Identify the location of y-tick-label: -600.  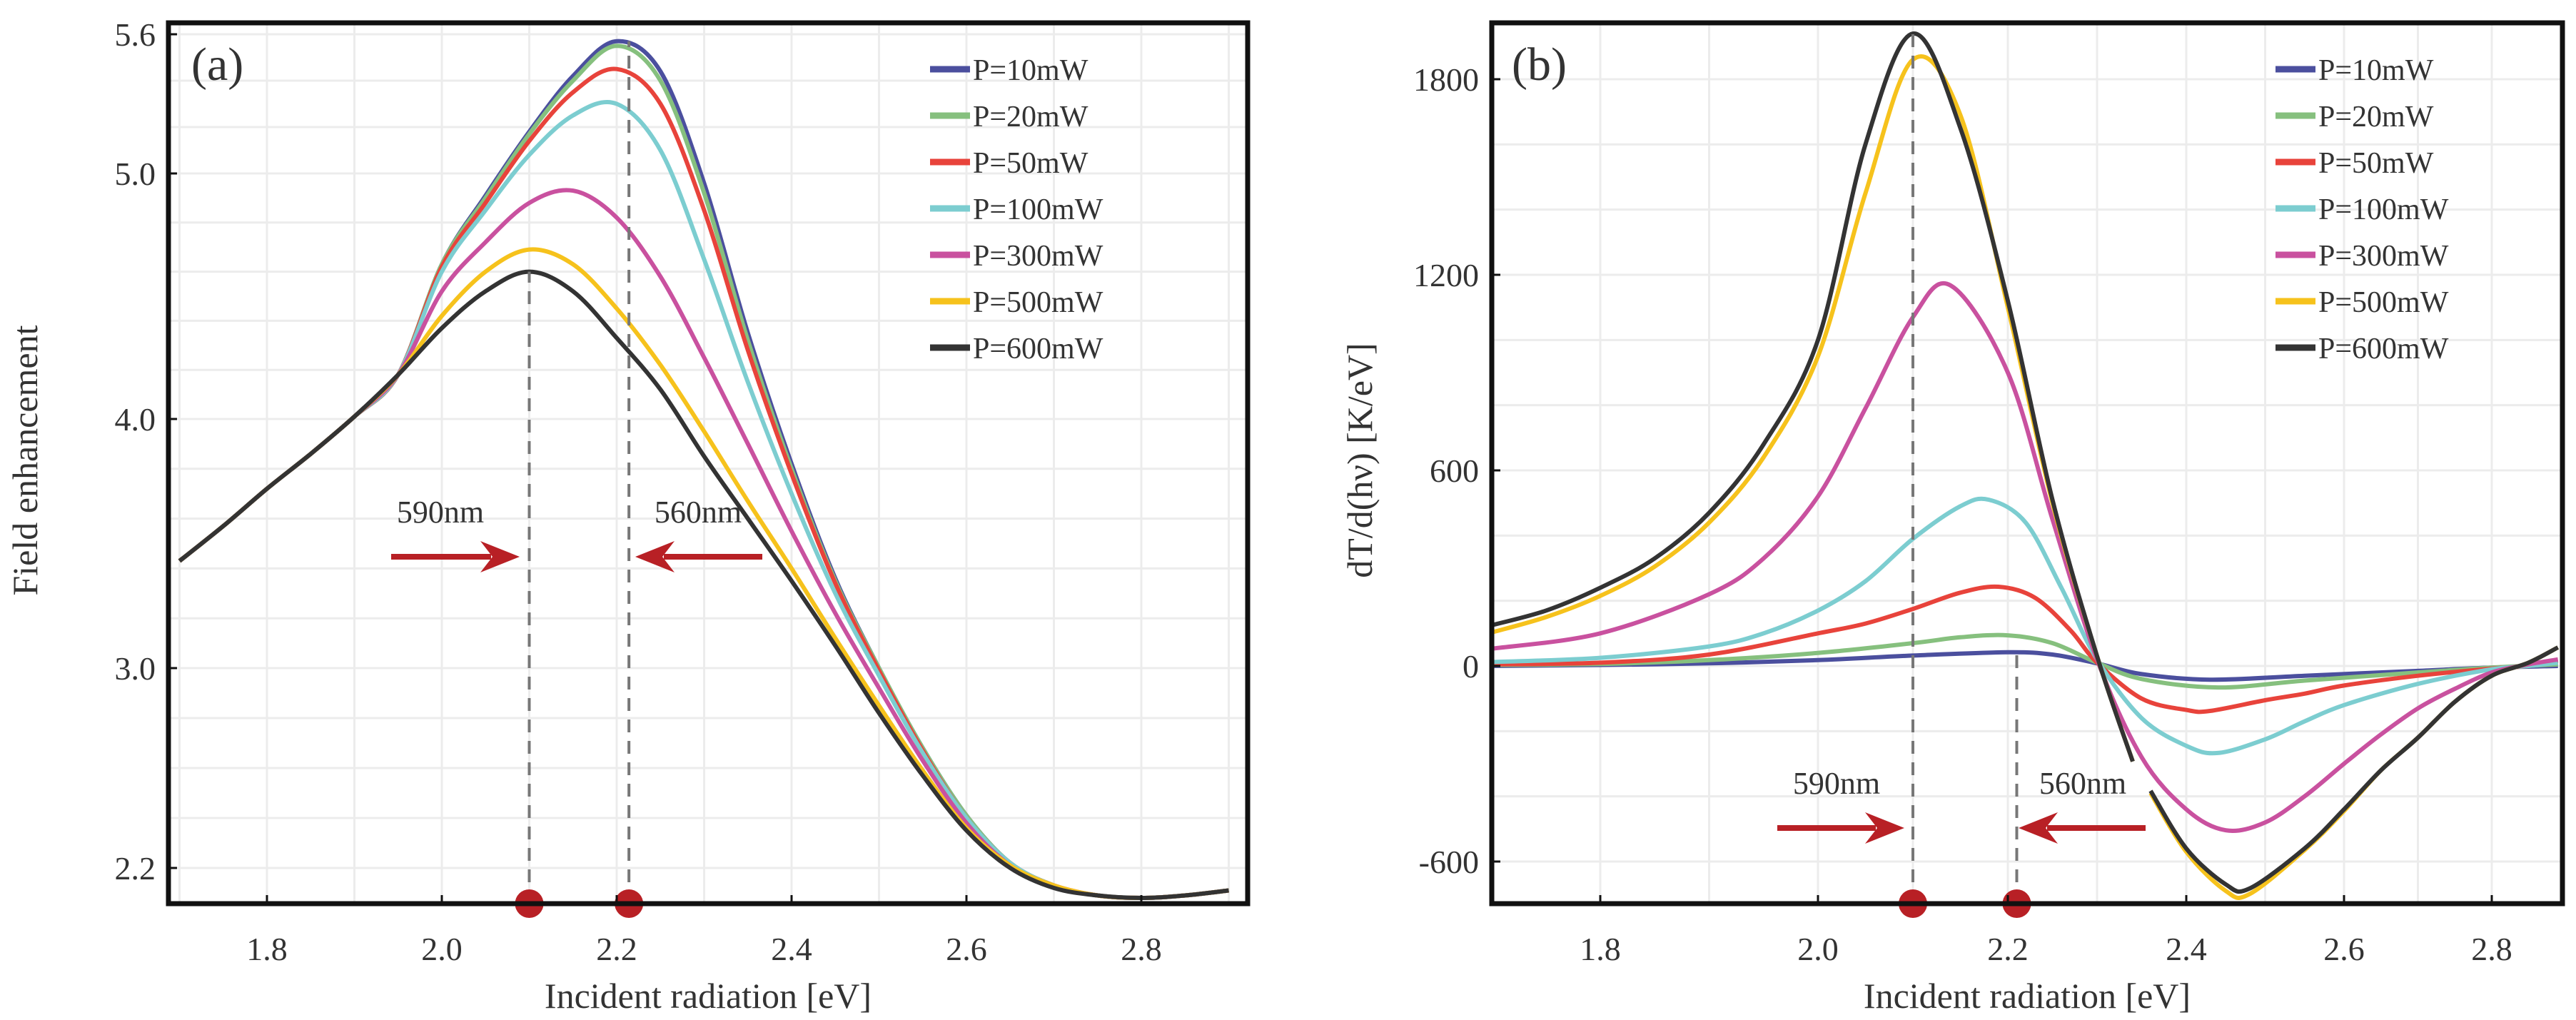
(1449, 862).